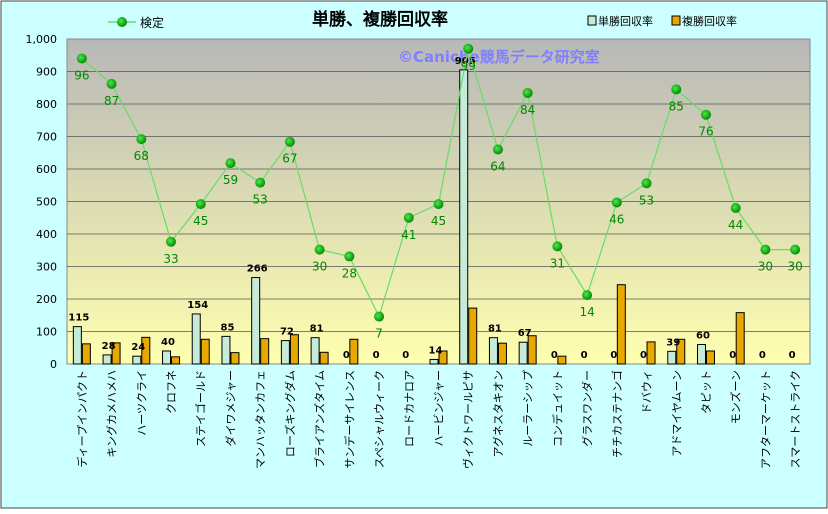  What do you see at coordinates (709, 21) in the screenshot?
I see `legend-fukusho-label: 複勝回収率` at bounding box center [709, 21].